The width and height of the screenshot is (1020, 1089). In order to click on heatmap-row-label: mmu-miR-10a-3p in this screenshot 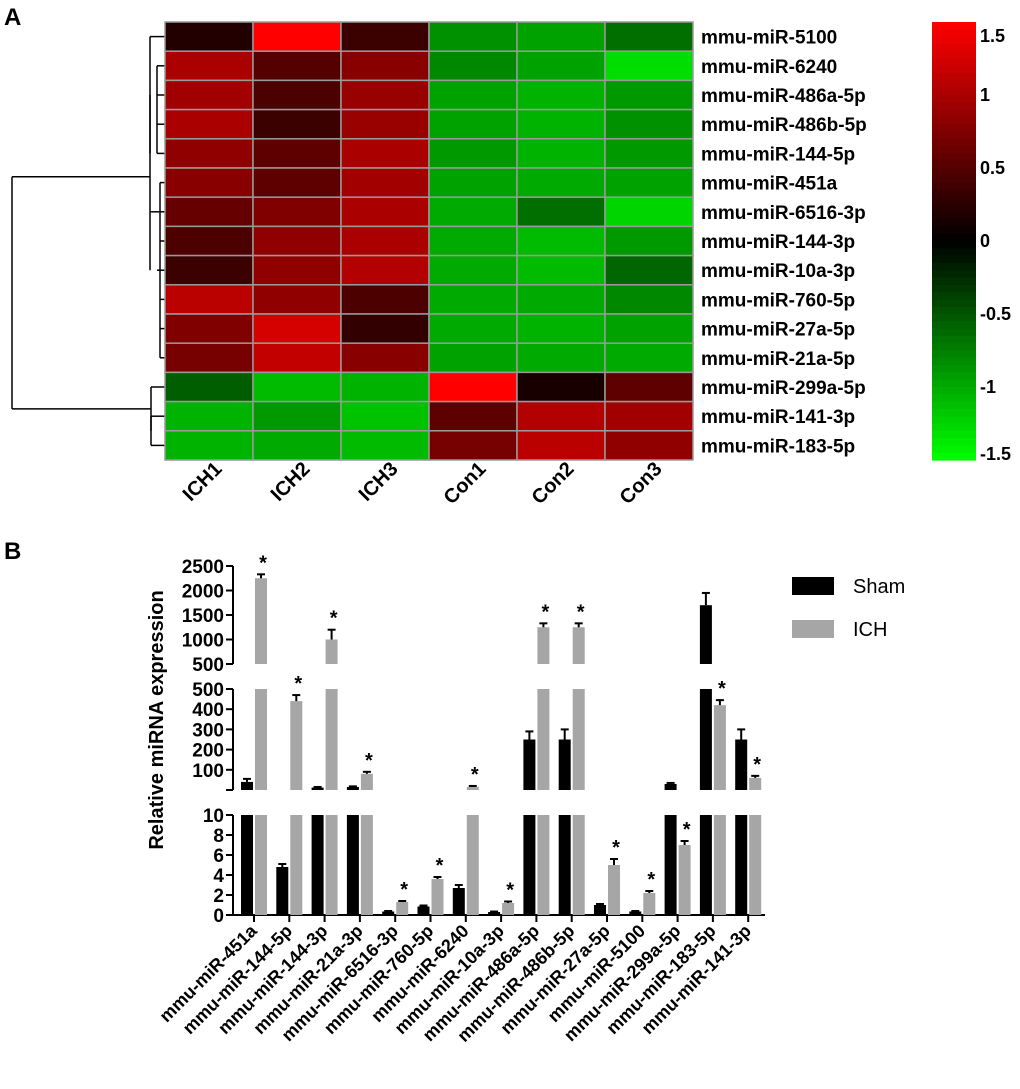, I will do `click(778, 271)`.